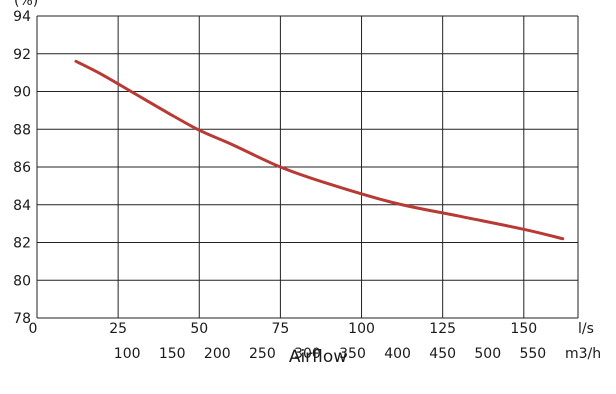 The image size is (616, 394). What do you see at coordinates (523, 329) in the screenshot?
I see `x-primary-tick-label: 150` at bounding box center [523, 329].